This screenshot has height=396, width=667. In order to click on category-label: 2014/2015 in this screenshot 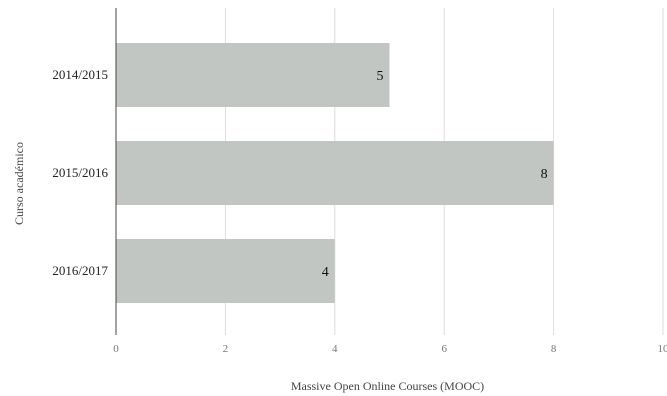, I will do `click(80, 74)`.